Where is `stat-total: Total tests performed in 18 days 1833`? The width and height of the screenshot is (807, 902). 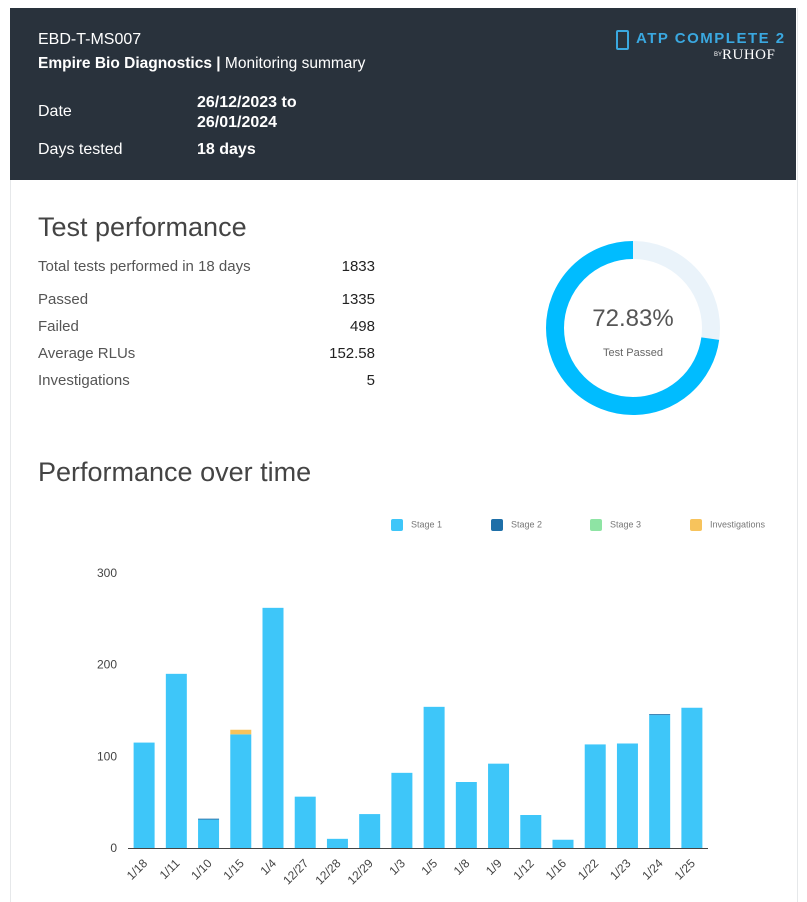
stat-total: Total tests performed in 18 days 1833 is located at coordinates (206, 266).